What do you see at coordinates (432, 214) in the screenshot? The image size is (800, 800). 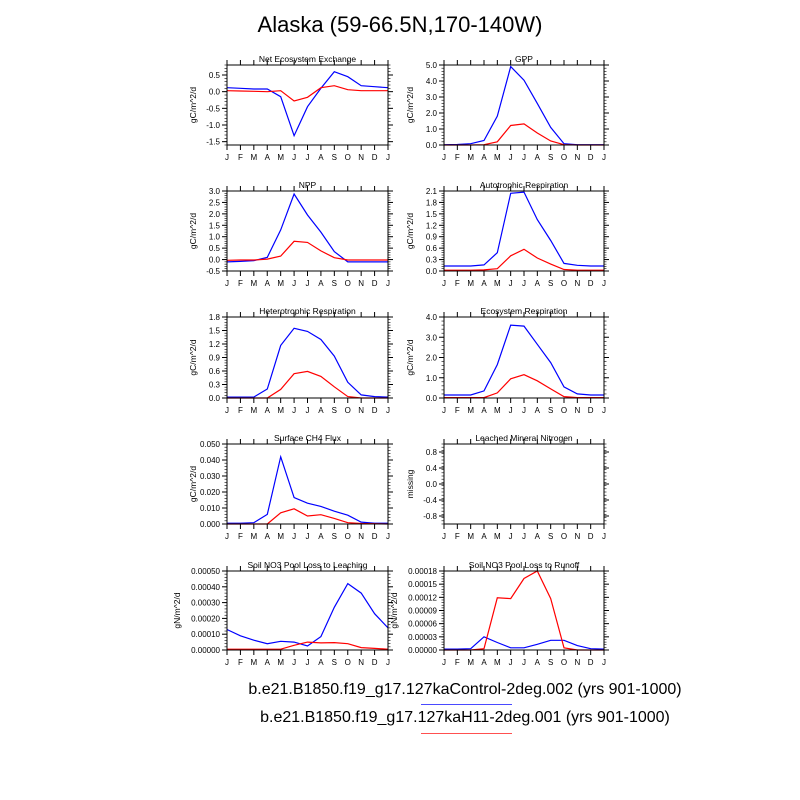 I see `y-tick-label: 1.5` at bounding box center [432, 214].